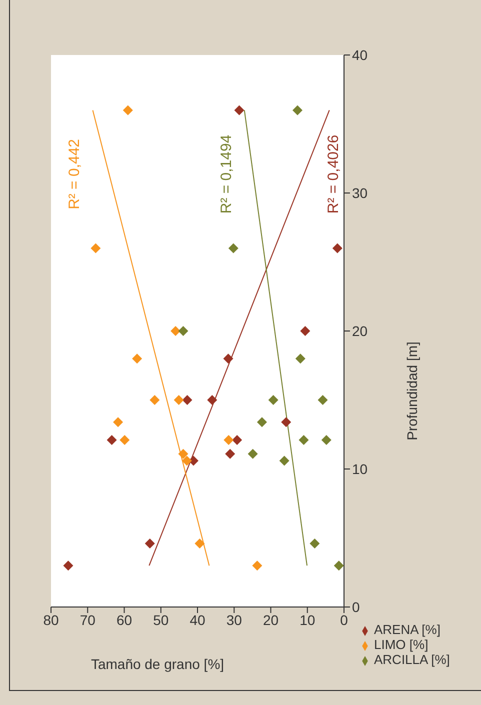  What do you see at coordinates (412, 391) in the screenshot?
I see `y-axis-title: Profundidad [m]` at bounding box center [412, 391].